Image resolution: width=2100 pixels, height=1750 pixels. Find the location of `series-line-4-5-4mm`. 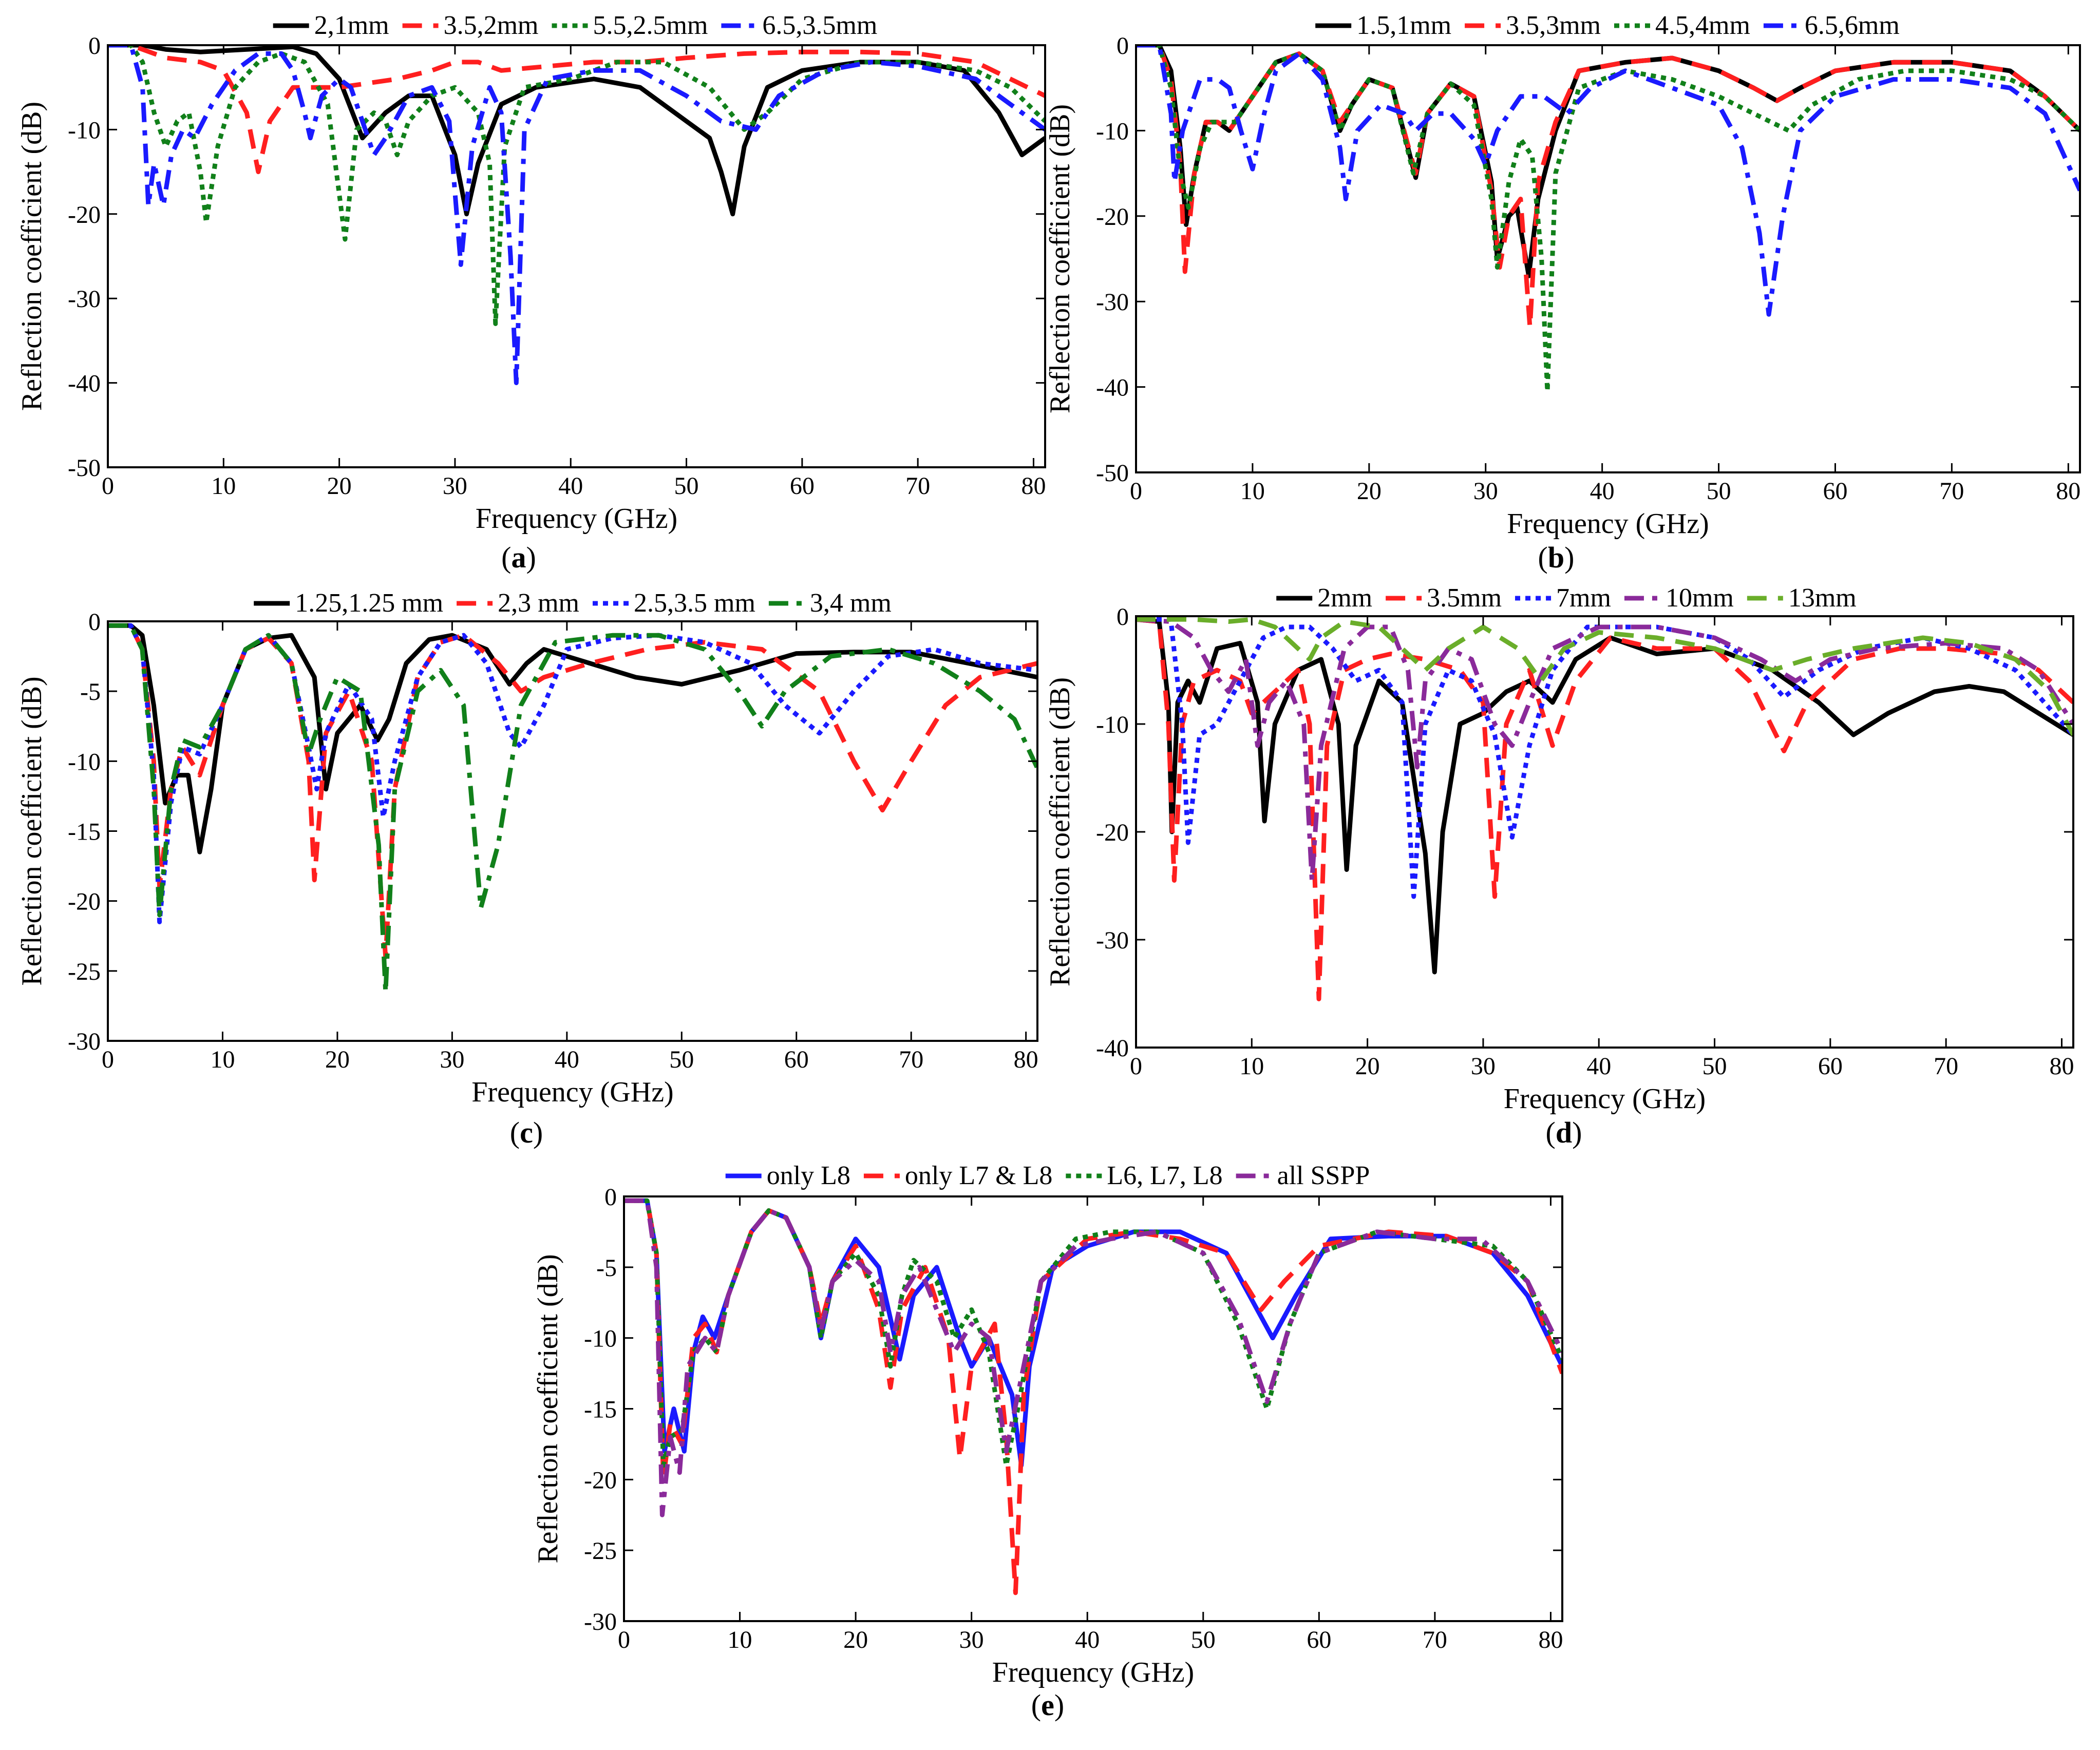

series-line-4-5-4mm is located at coordinates (1608, 219).